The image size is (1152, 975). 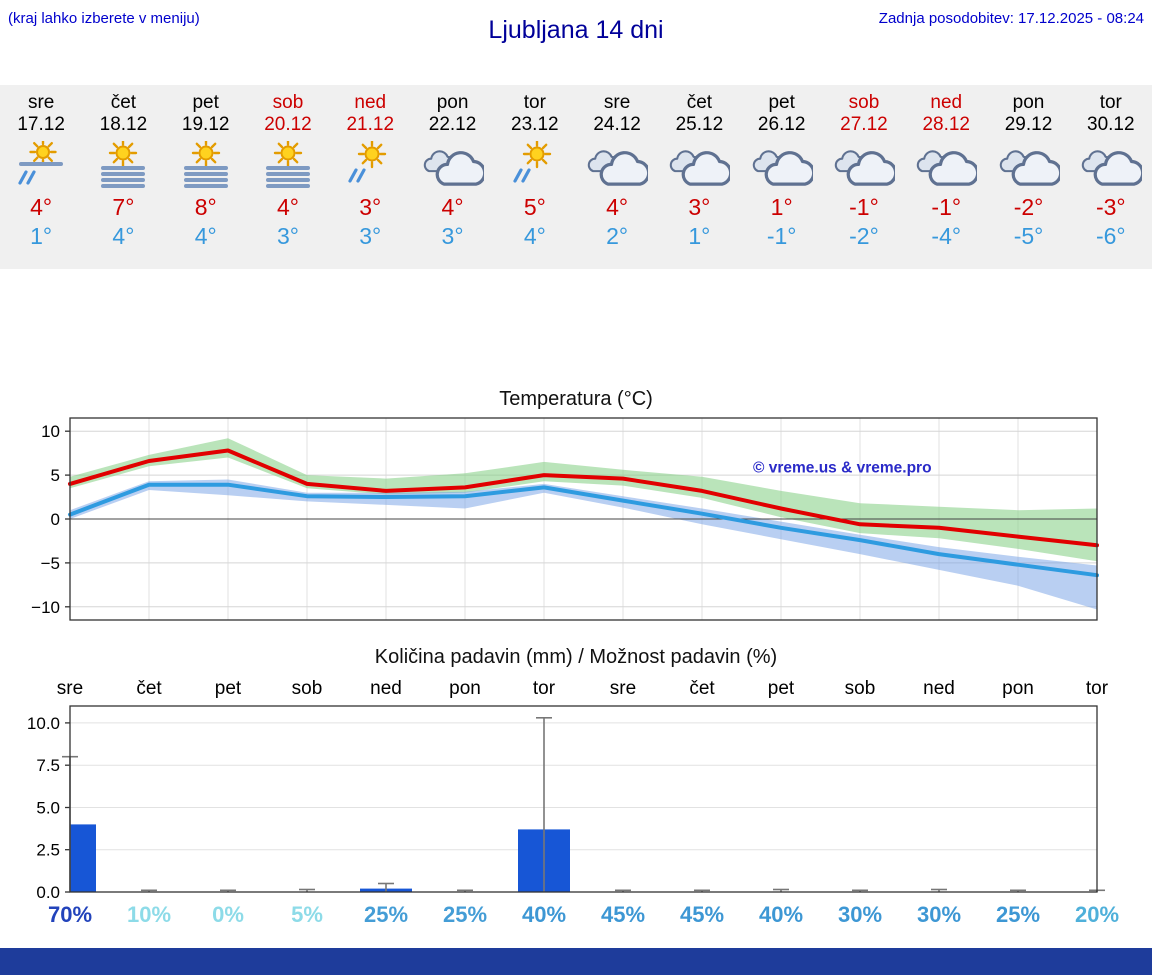 I want to click on forecast-day: sob 20.12 4° 3°, so click(x=288, y=177).